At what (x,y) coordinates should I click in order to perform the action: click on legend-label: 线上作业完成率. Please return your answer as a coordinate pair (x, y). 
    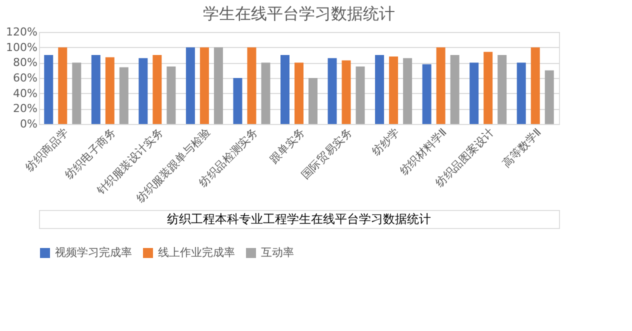
    Looking at the image, I should click on (196, 252).